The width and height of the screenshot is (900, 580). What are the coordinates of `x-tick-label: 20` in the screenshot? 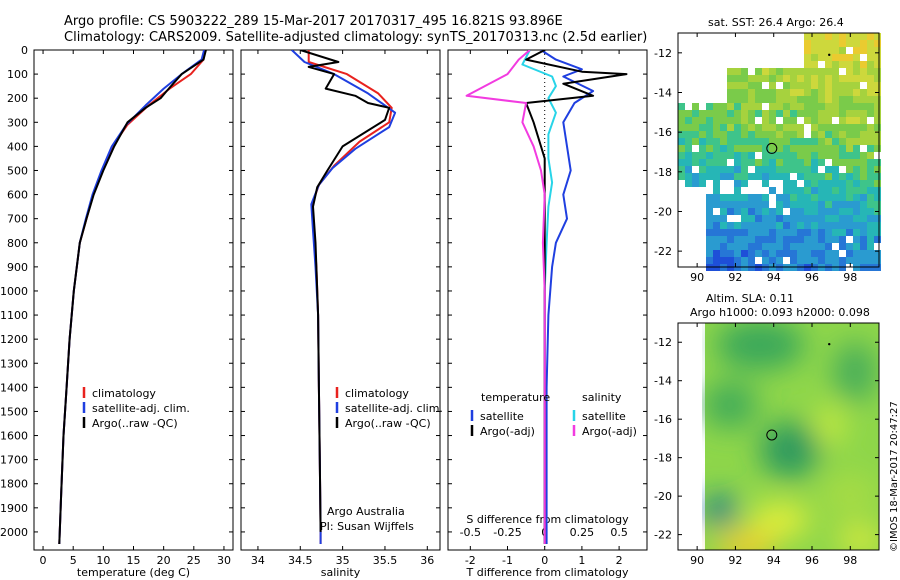 It's located at (164, 560).